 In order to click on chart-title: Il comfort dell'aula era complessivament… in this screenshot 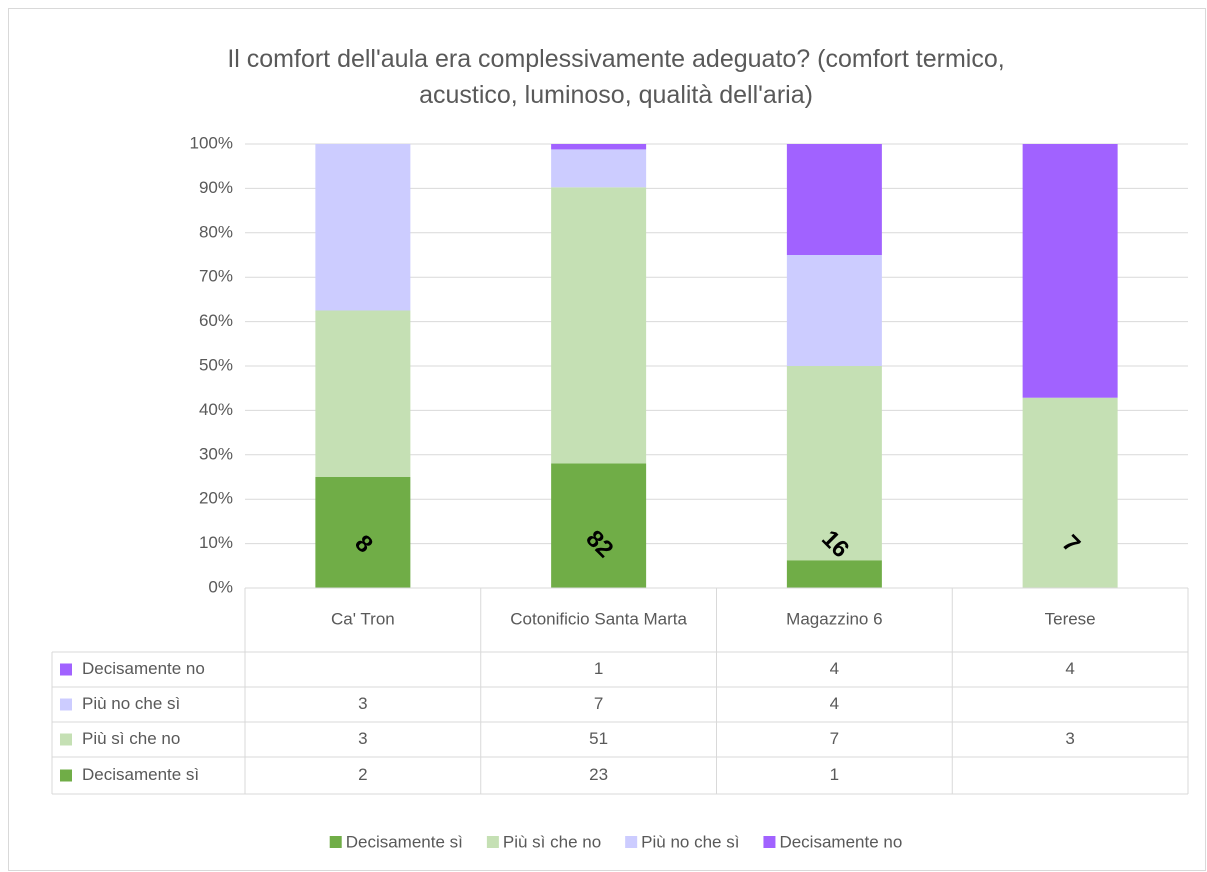, I will do `click(615, 77)`.